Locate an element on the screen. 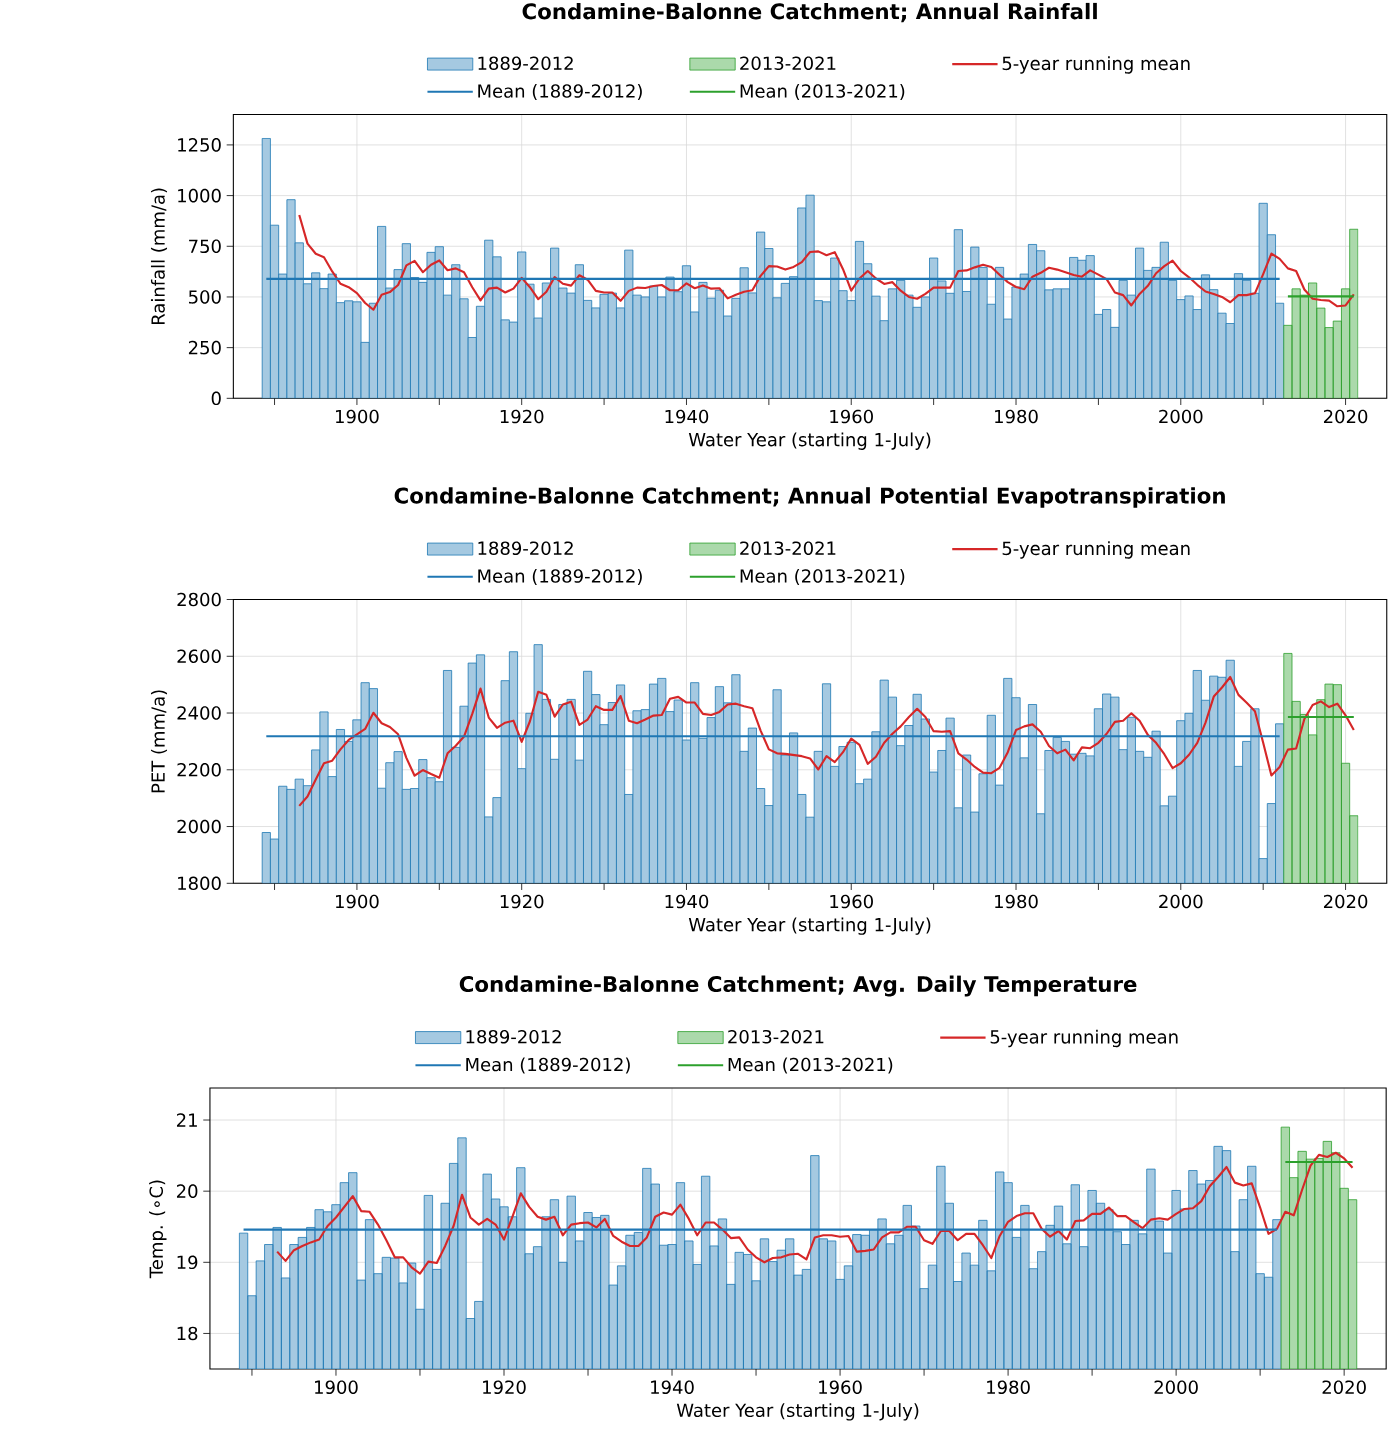  y-tick-label: 250 is located at coordinates (204, 347).